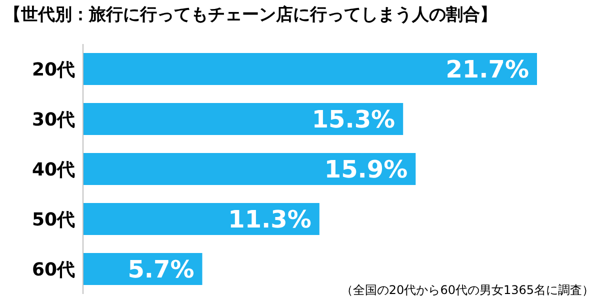 This screenshot has height=302, width=600. I want to click on y-tick-label: 30代, so click(53, 119).